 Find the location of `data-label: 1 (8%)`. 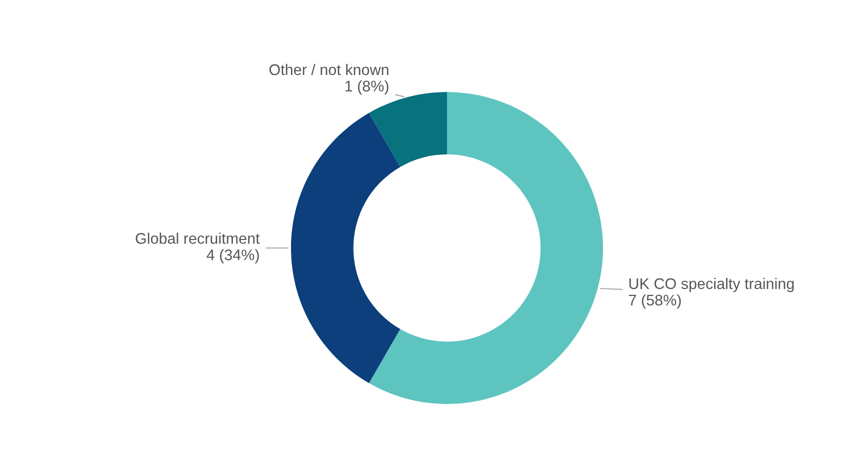

data-label: 1 (8%) is located at coordinates (366, 87).